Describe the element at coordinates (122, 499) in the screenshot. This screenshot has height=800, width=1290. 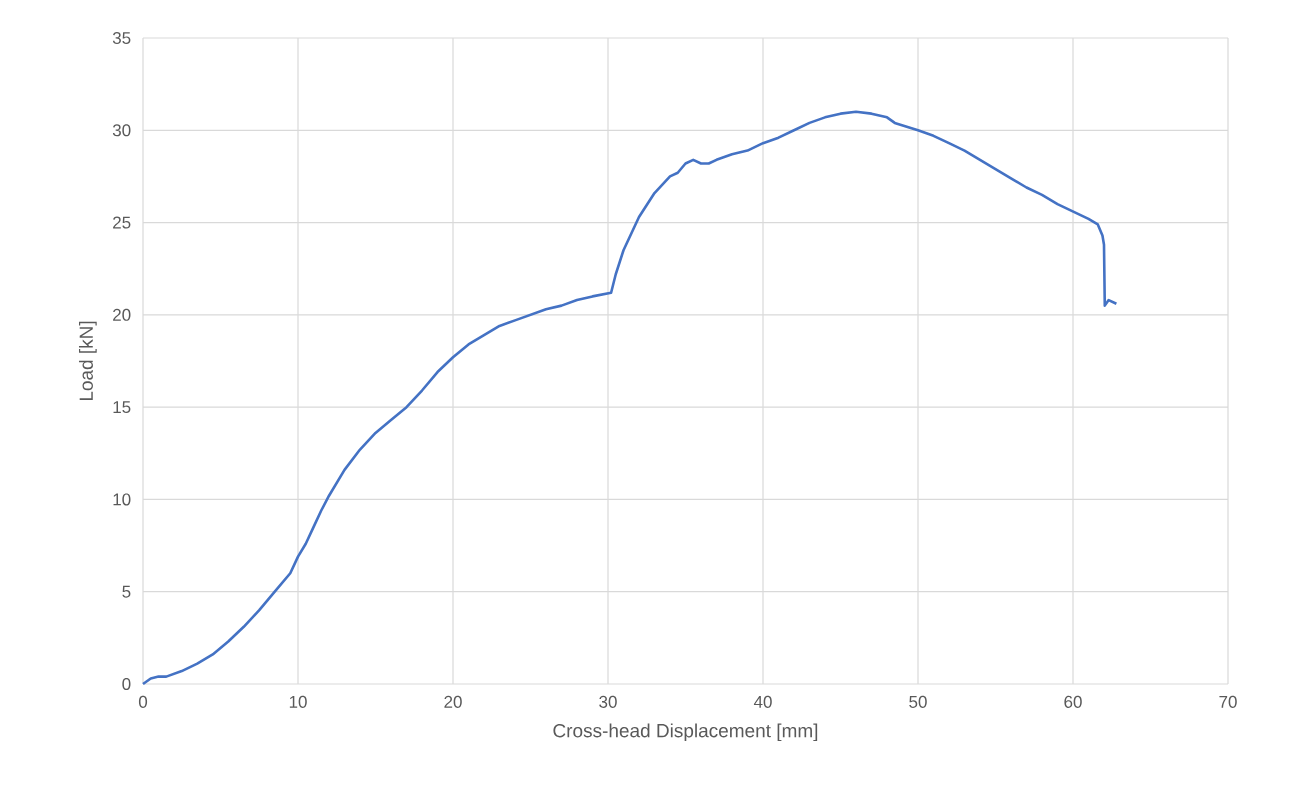
I see `y-tick-label: 10` at that location.